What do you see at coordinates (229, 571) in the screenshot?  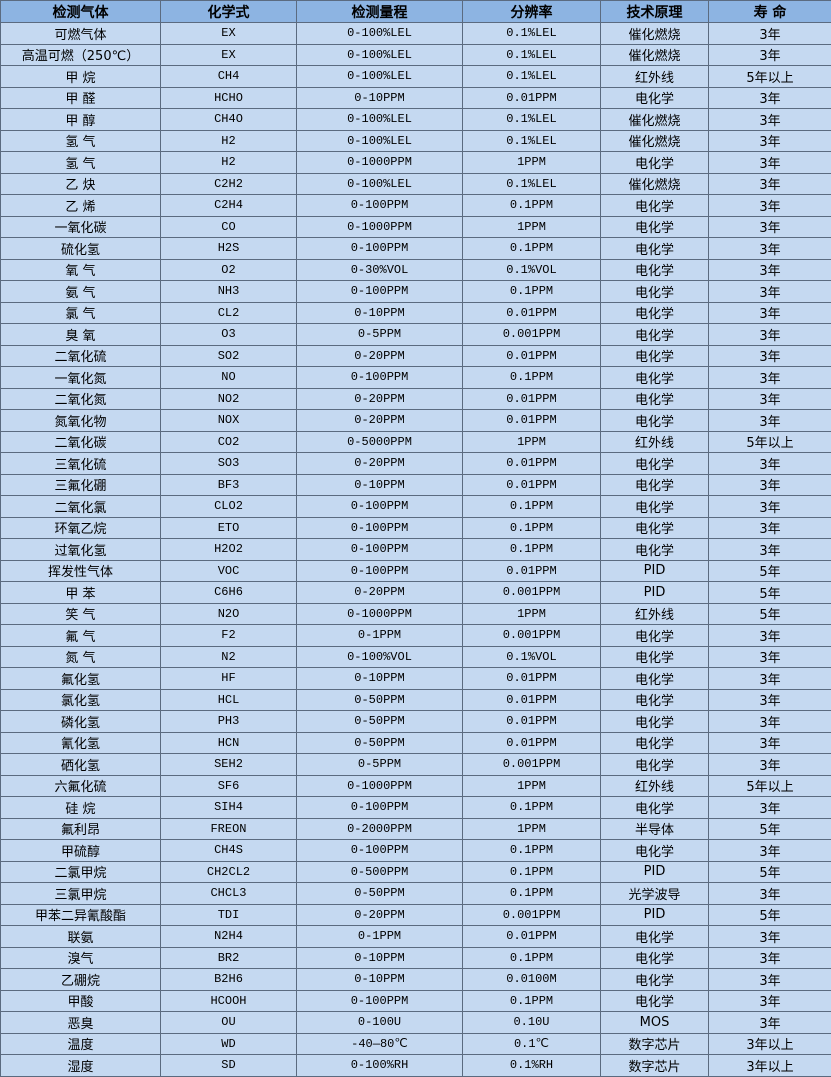 I see `cell-formula: VOC` at bounding box center [229, 571].